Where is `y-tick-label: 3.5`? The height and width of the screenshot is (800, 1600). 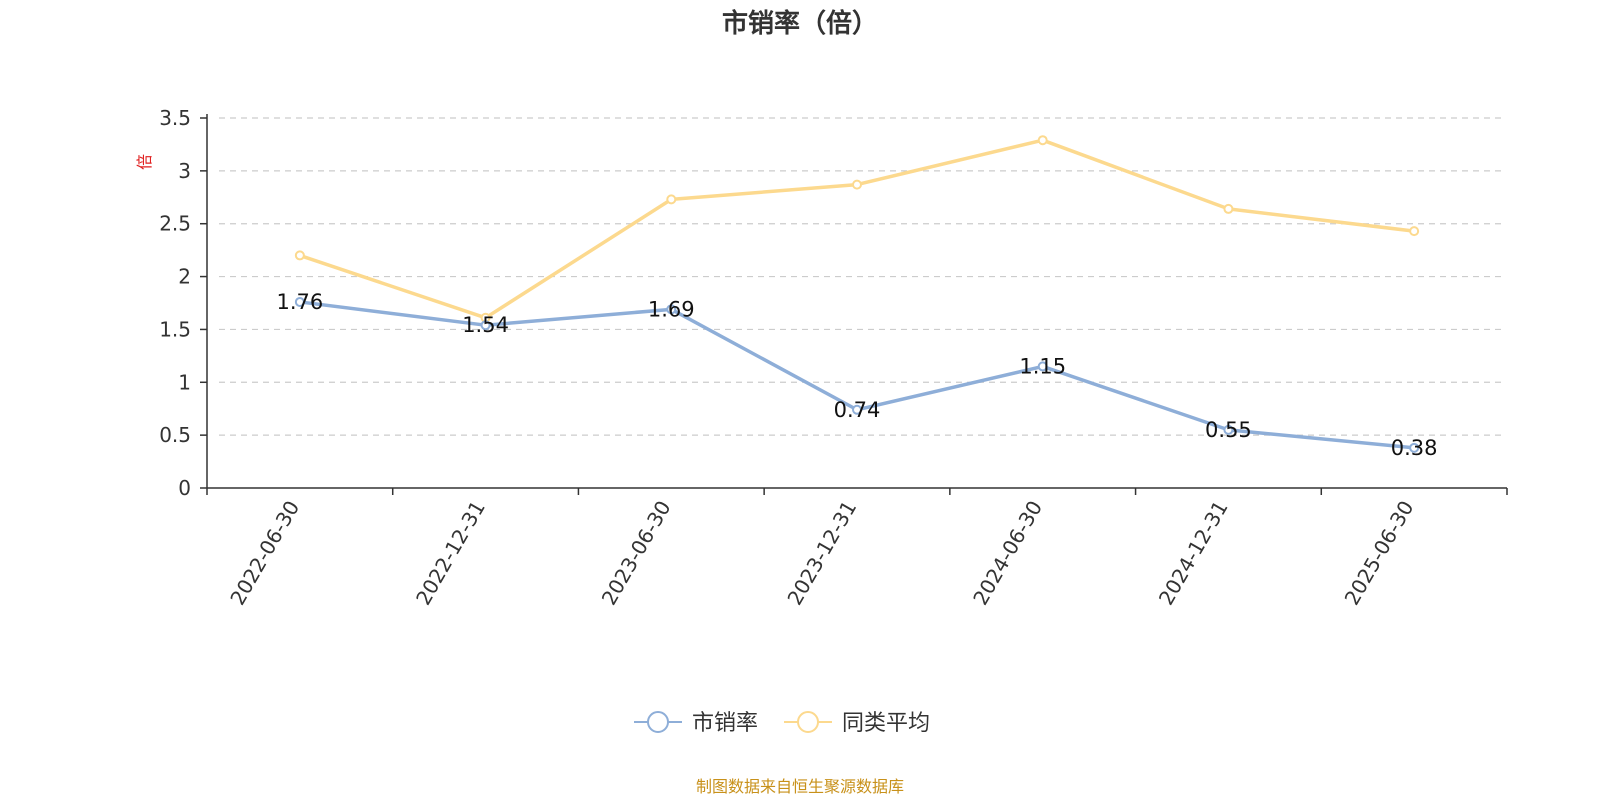 y-tick-label: 3.5 is located at coordinates (175, 118).